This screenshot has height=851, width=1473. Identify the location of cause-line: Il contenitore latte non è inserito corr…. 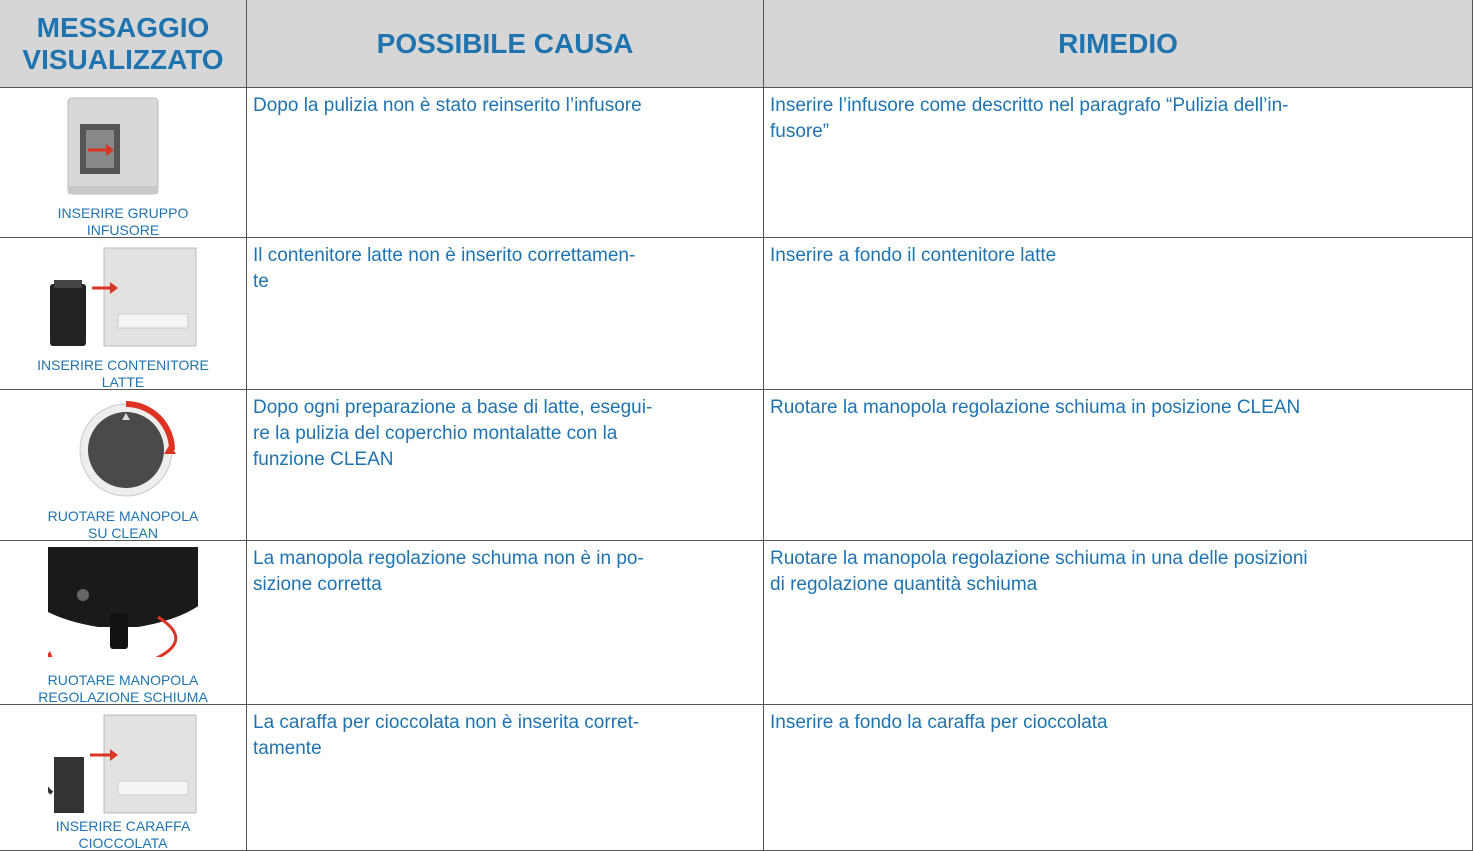
(444, 255).